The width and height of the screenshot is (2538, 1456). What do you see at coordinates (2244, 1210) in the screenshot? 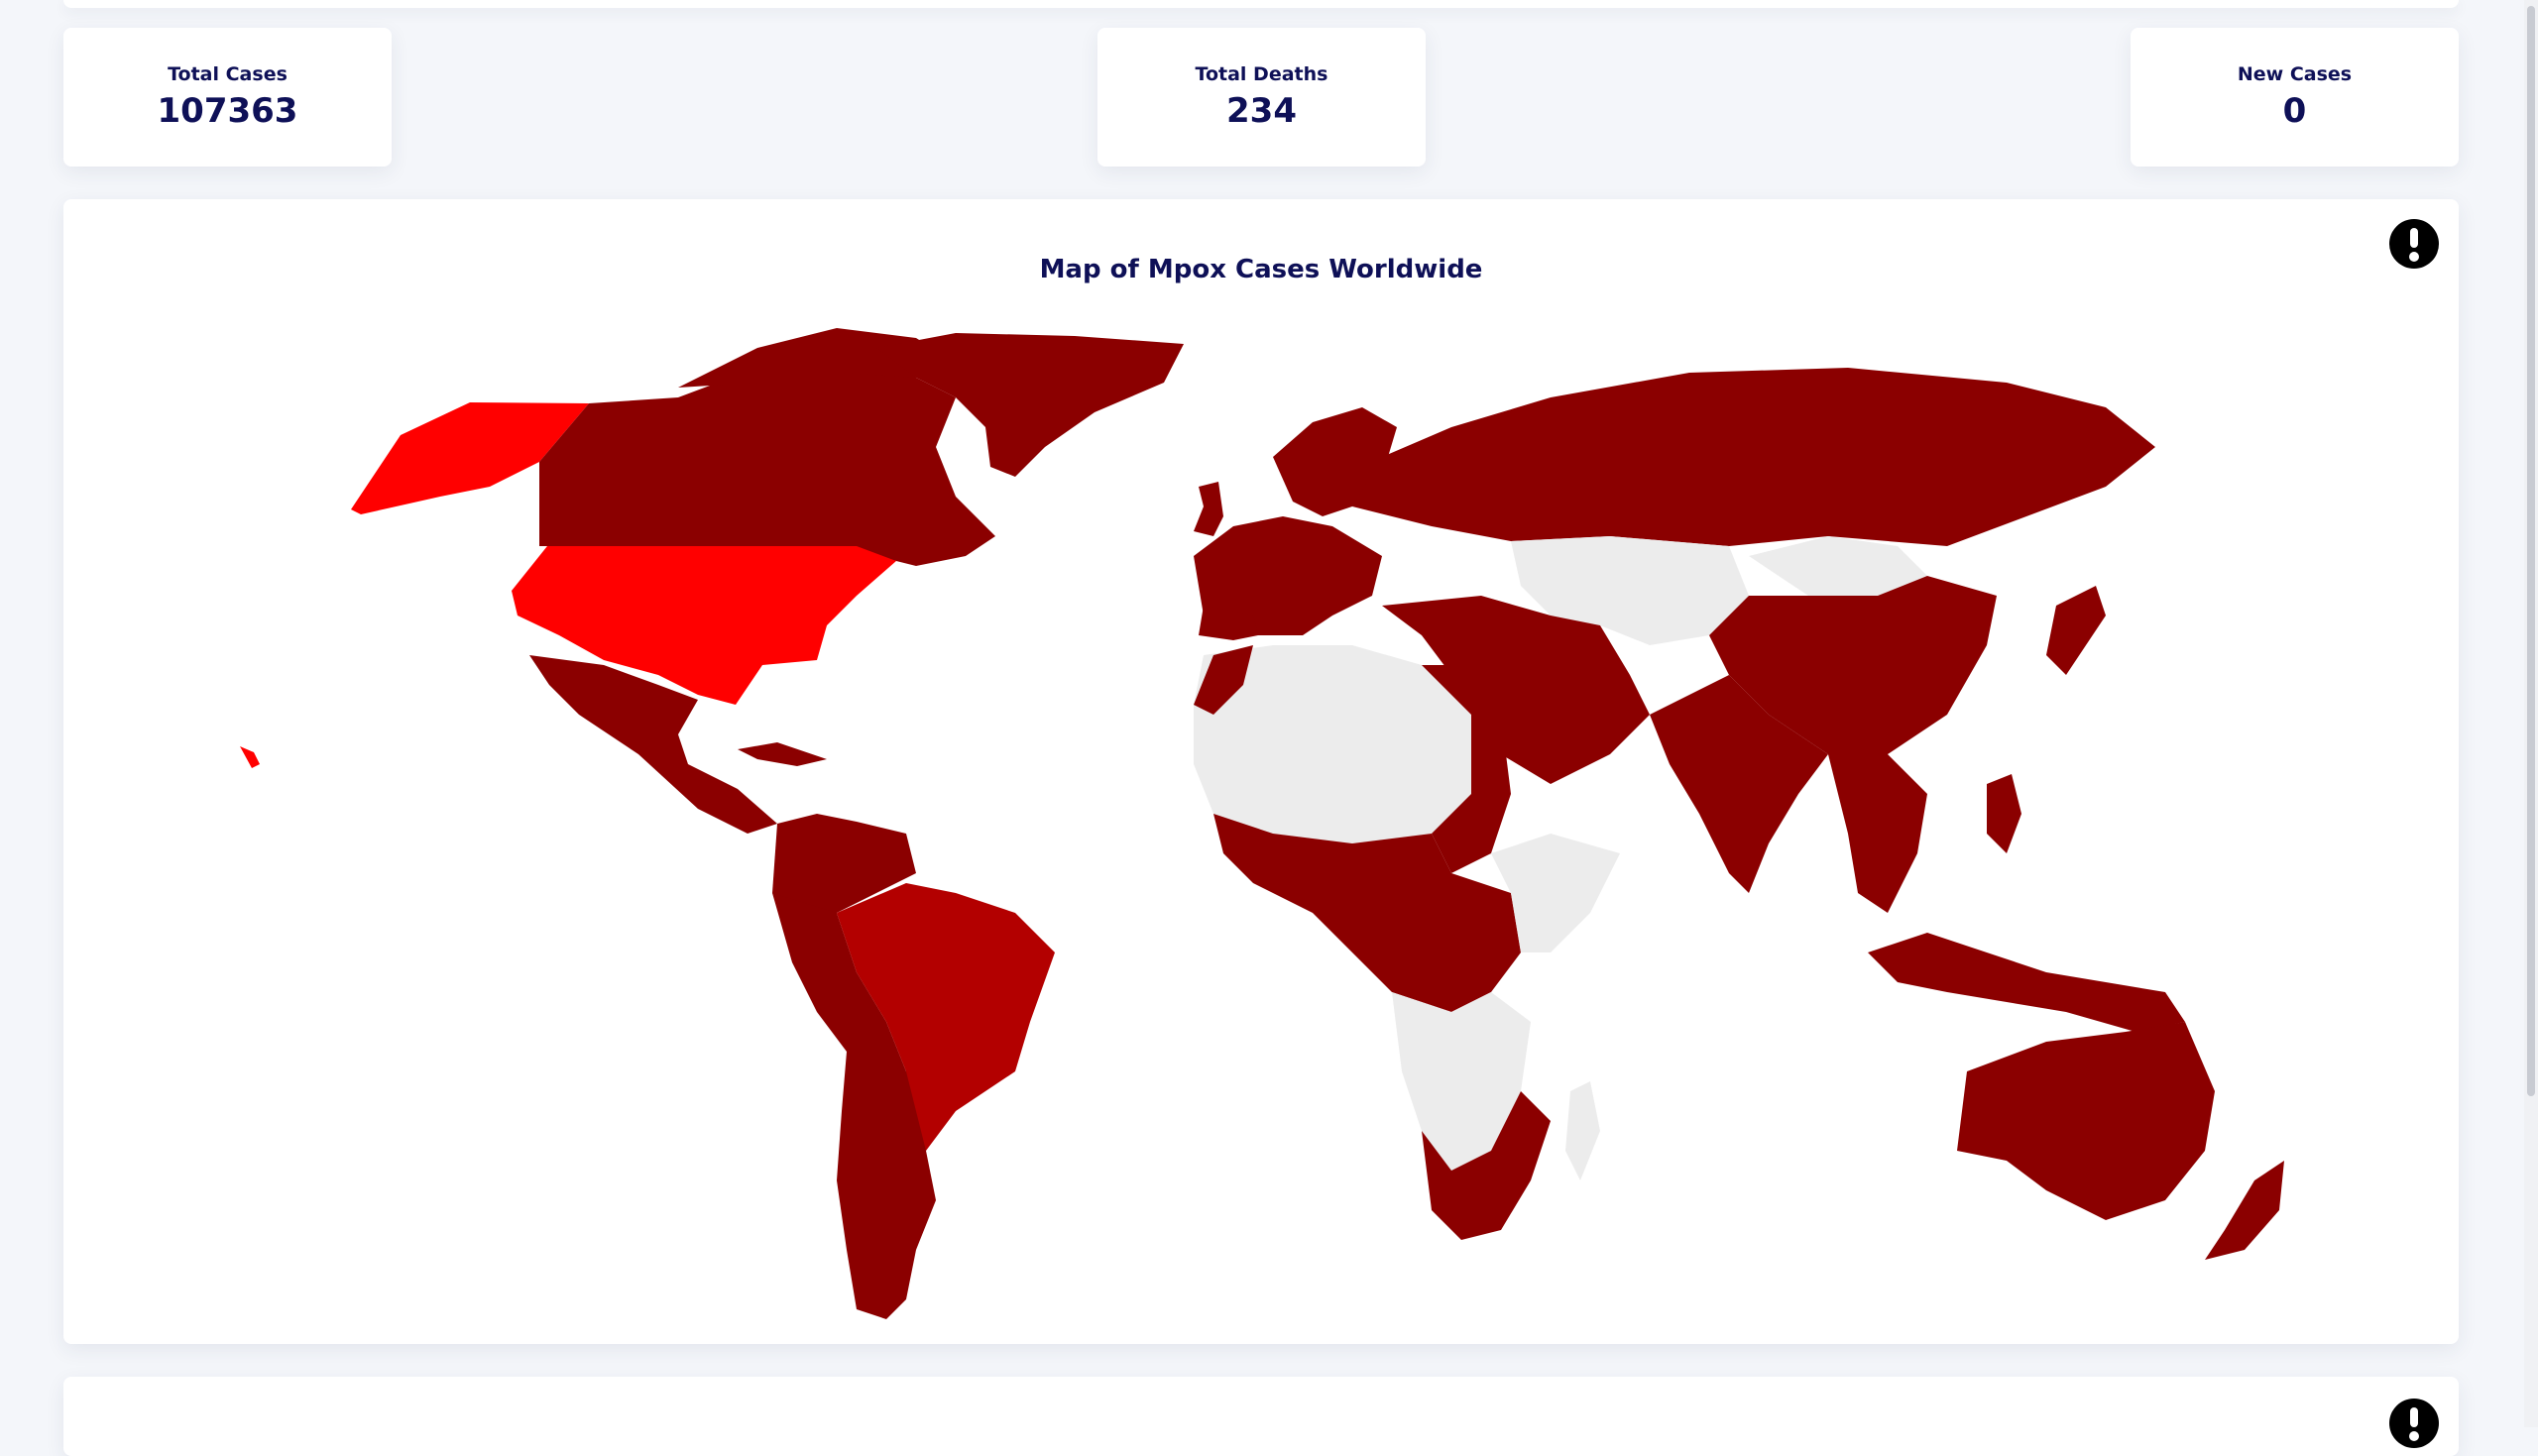
I see `country-new-zealand` at bounding box center [2244, 1210].